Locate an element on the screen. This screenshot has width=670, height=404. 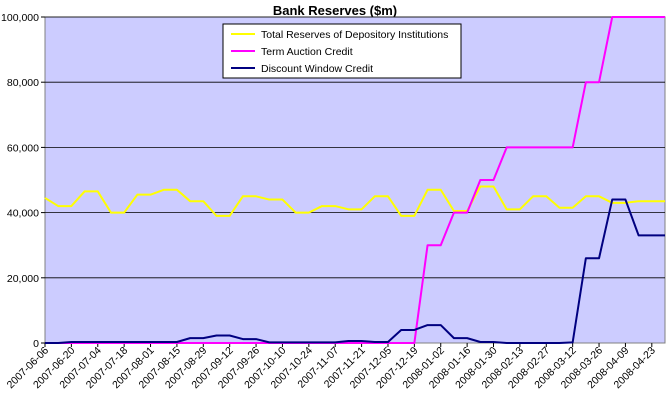
y-tick-label: 20,000 is located at coordinates (23, 279).